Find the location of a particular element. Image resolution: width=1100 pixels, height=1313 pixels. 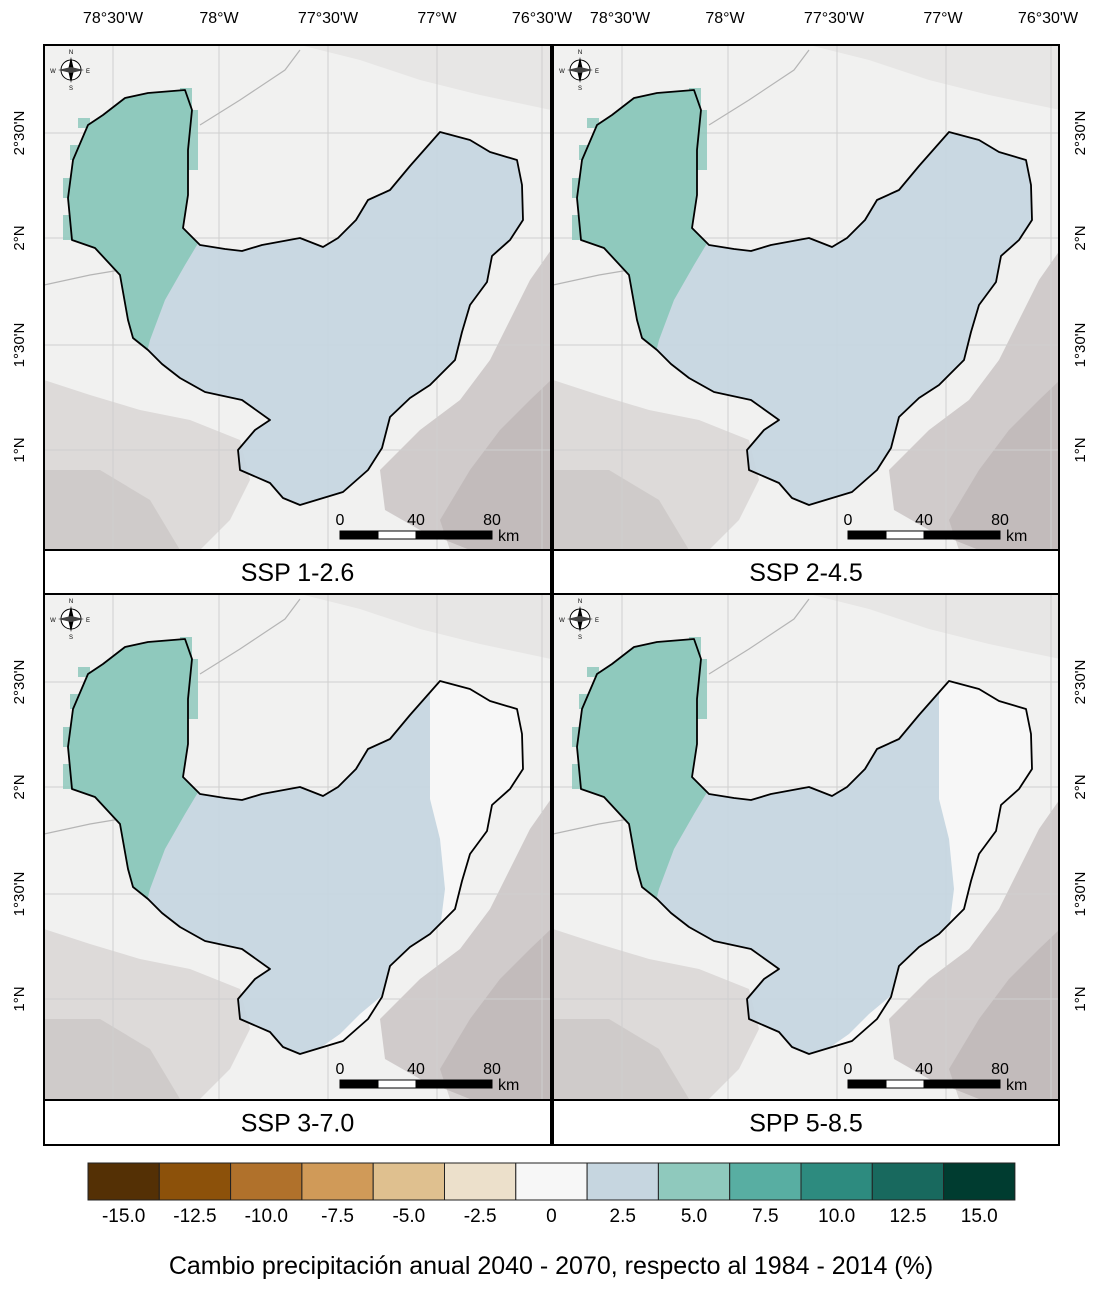

legend-label: 15.0 is located at coordinates (979, 1216).